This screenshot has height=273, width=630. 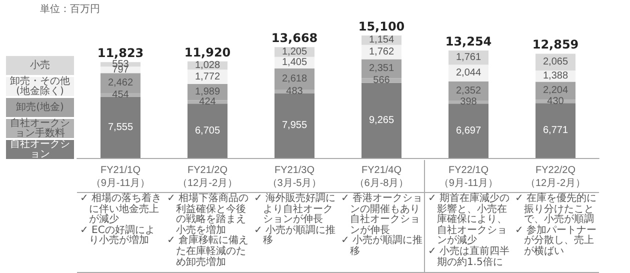 I want to click on data-label: 1,205, so click(x=295, y=52).